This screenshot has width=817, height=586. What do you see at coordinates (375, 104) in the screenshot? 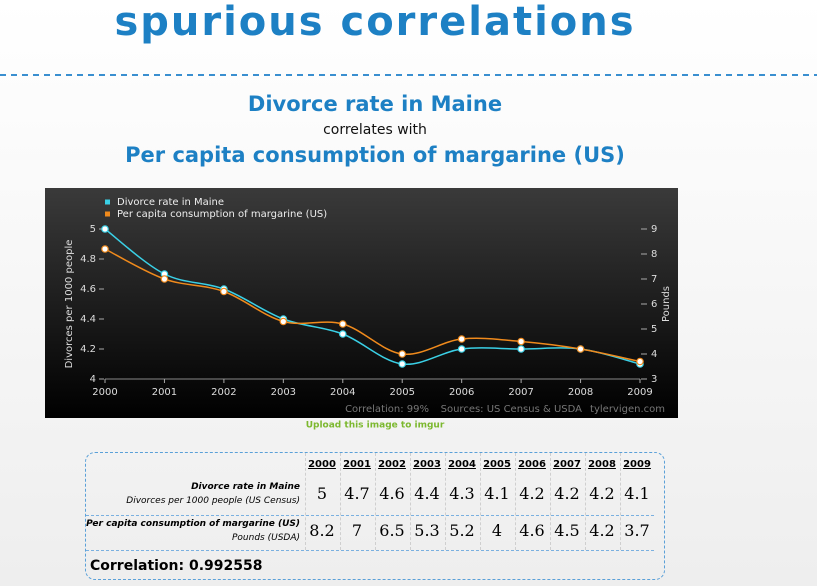
I see `heading-line1: Divorce rate in Maine` at bounding box center [375, 104].